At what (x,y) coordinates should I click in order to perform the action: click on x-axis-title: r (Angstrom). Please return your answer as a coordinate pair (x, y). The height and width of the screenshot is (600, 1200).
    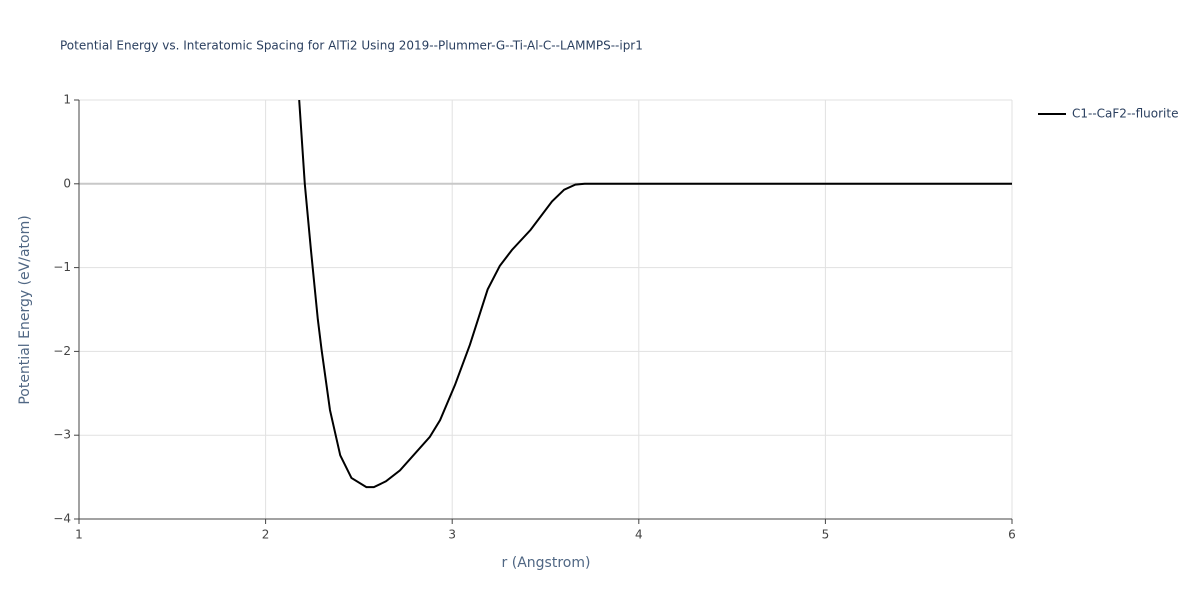
    Looking at the image, I should click on (546, 563).